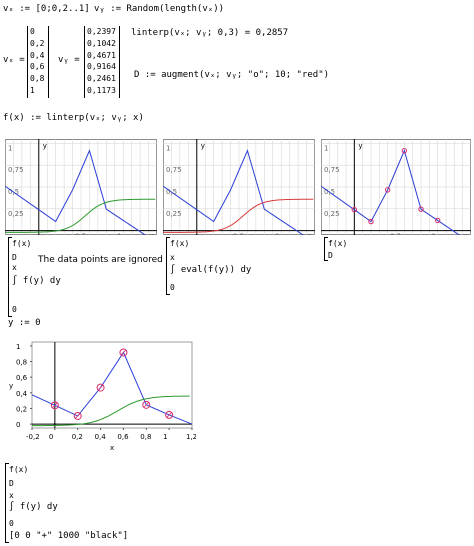 This screenshot has height=546, width=474. Describe the element at coordinates (14, 267) in the screenshot. I see `plot-1-int-upper: x` at that location.